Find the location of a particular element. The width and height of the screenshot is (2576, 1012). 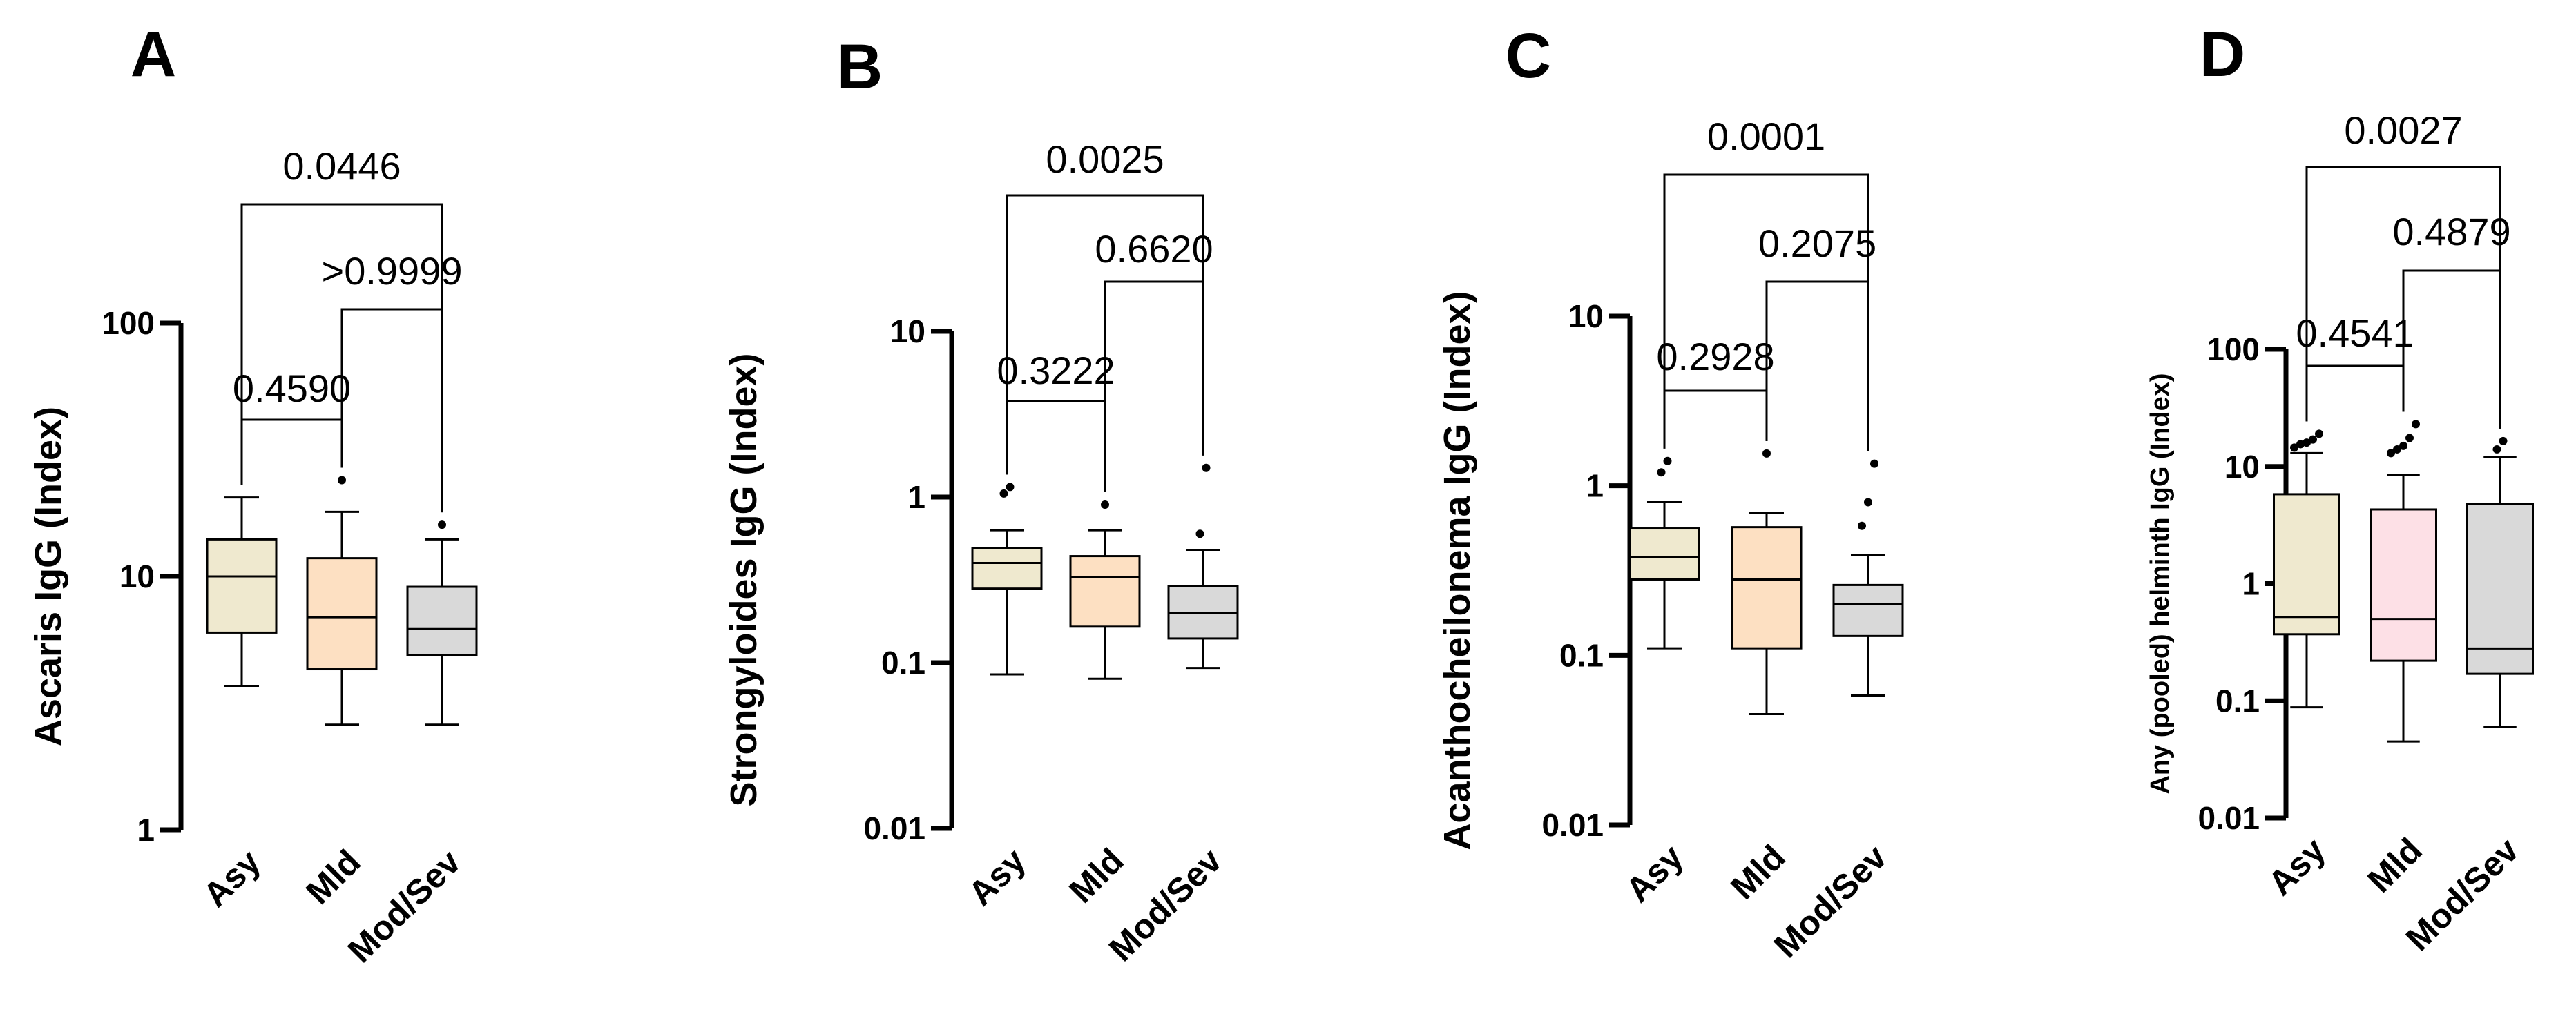

p-value-label: 0.3222 is located at coordinates (1056, 370).